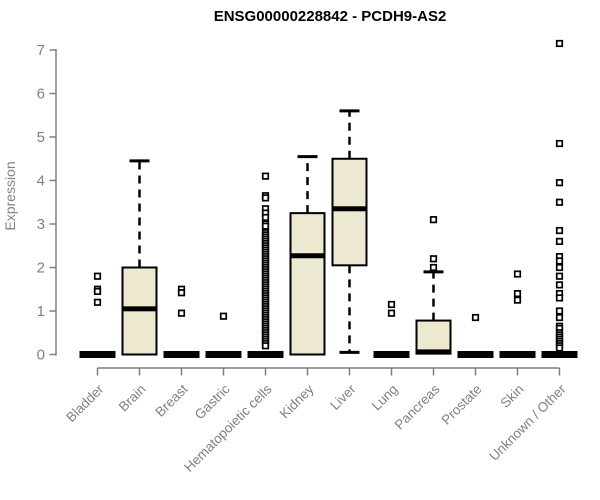  What do you see at coordinates (212, 401) in the screenshot?
I see `x-tick-label: Gastric` at bounding box center [212, 401].